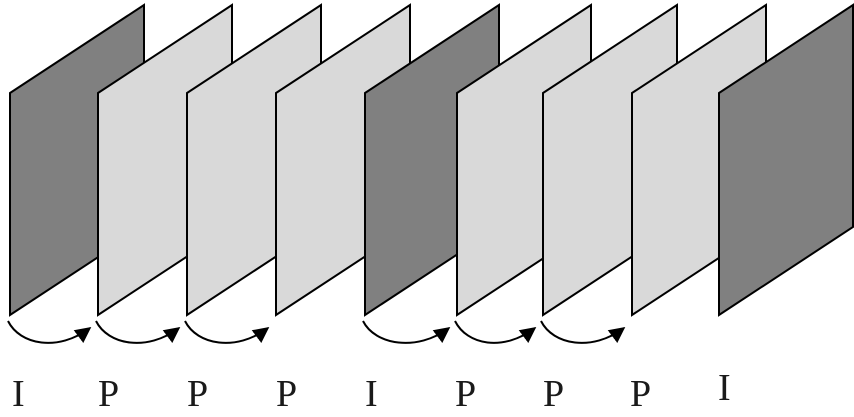 Image resolution: width=854 pixels, height=417 pixels. Describe the element at coordinates (371, 394) in the screenshot. I see `frame-label-5: I` at that location.